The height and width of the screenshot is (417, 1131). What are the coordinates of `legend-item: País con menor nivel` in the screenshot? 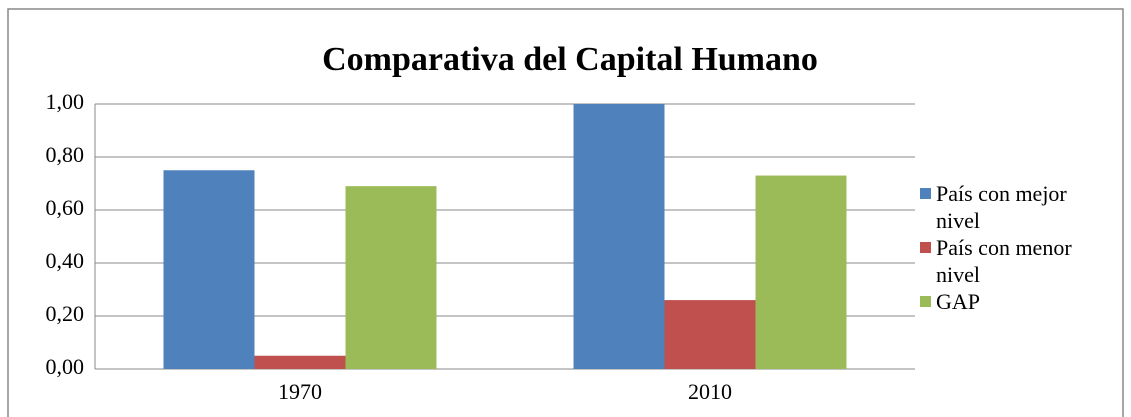 It's located at (1010, 261).